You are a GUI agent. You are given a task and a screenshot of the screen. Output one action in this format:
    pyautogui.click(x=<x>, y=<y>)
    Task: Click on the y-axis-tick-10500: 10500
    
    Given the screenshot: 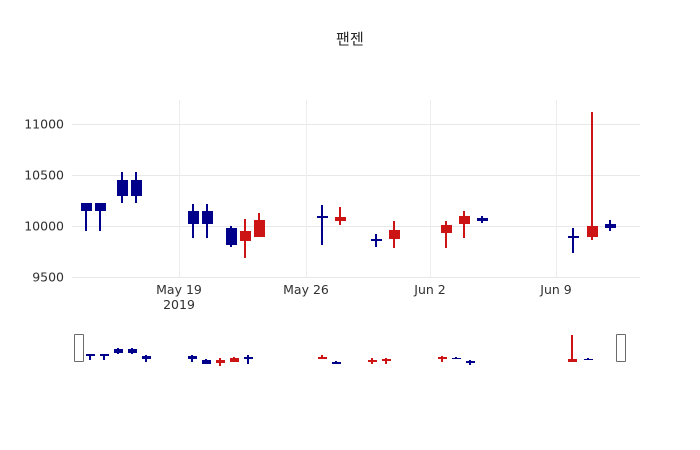 What is the action you would take?
    pyautogui.click(x=44, y=175)
    